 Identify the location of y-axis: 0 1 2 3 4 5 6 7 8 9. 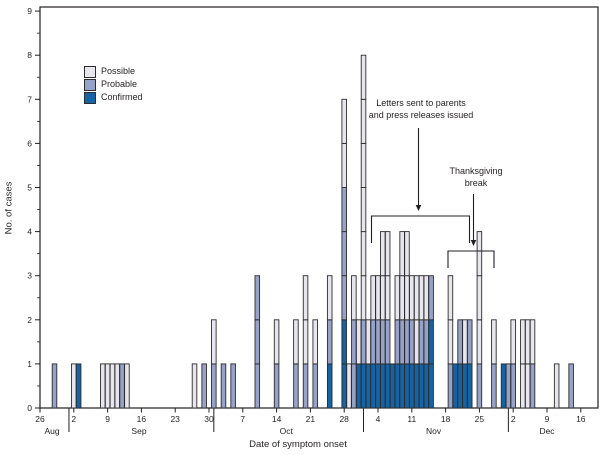
(33, 209).